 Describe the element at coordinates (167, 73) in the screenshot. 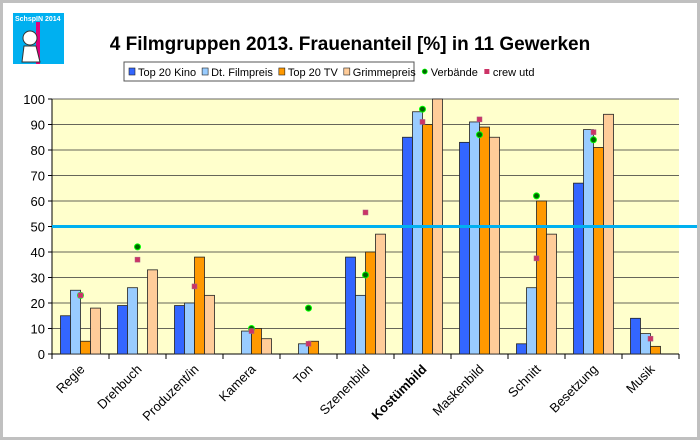

I see `legend-label: Top 20 Kino` at that location.